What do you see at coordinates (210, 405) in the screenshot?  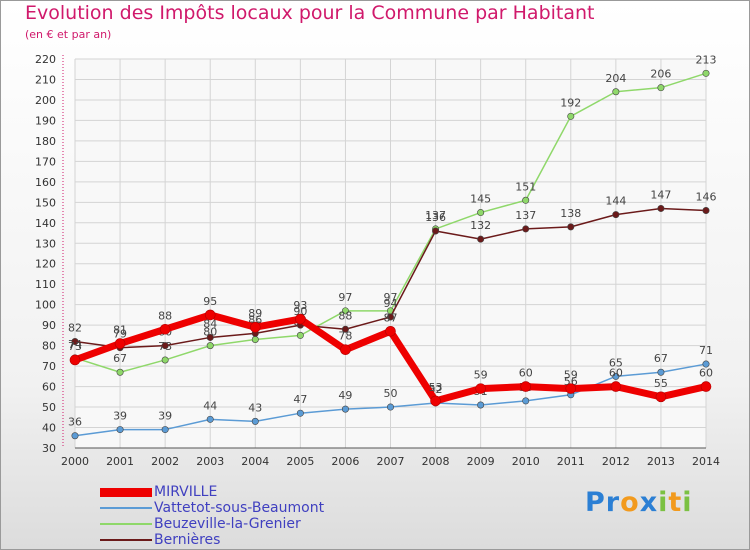 I see `data-label-vattetot-sous-beaumont: 44` at bounding box center [210, 405].